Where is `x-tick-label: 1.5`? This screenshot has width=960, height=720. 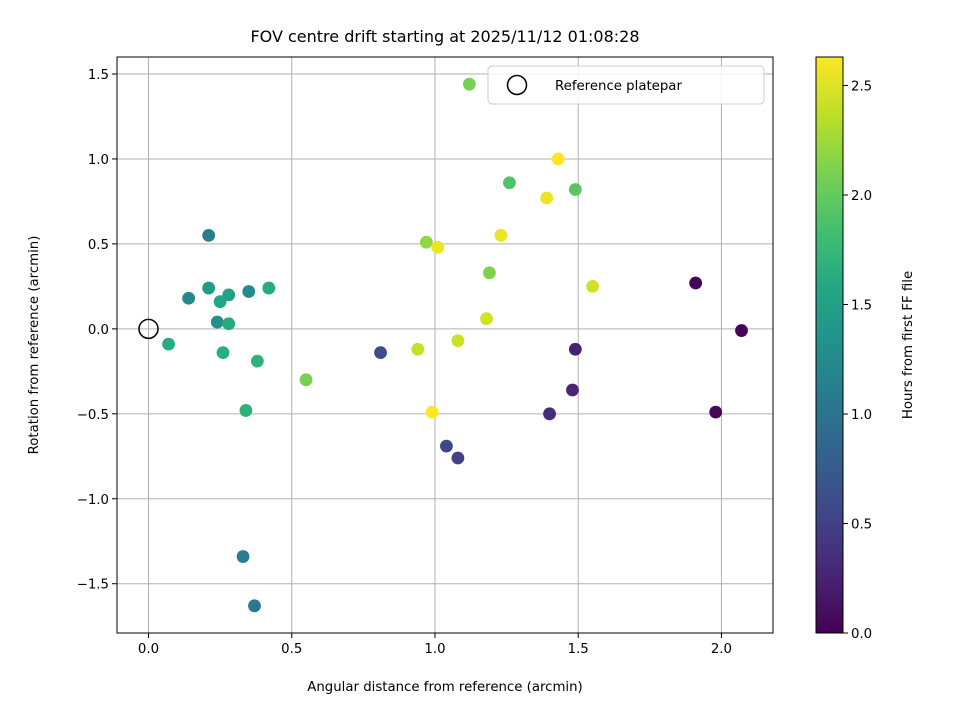
x-tick-label: 1.5 is located at coordinates (578, 649).